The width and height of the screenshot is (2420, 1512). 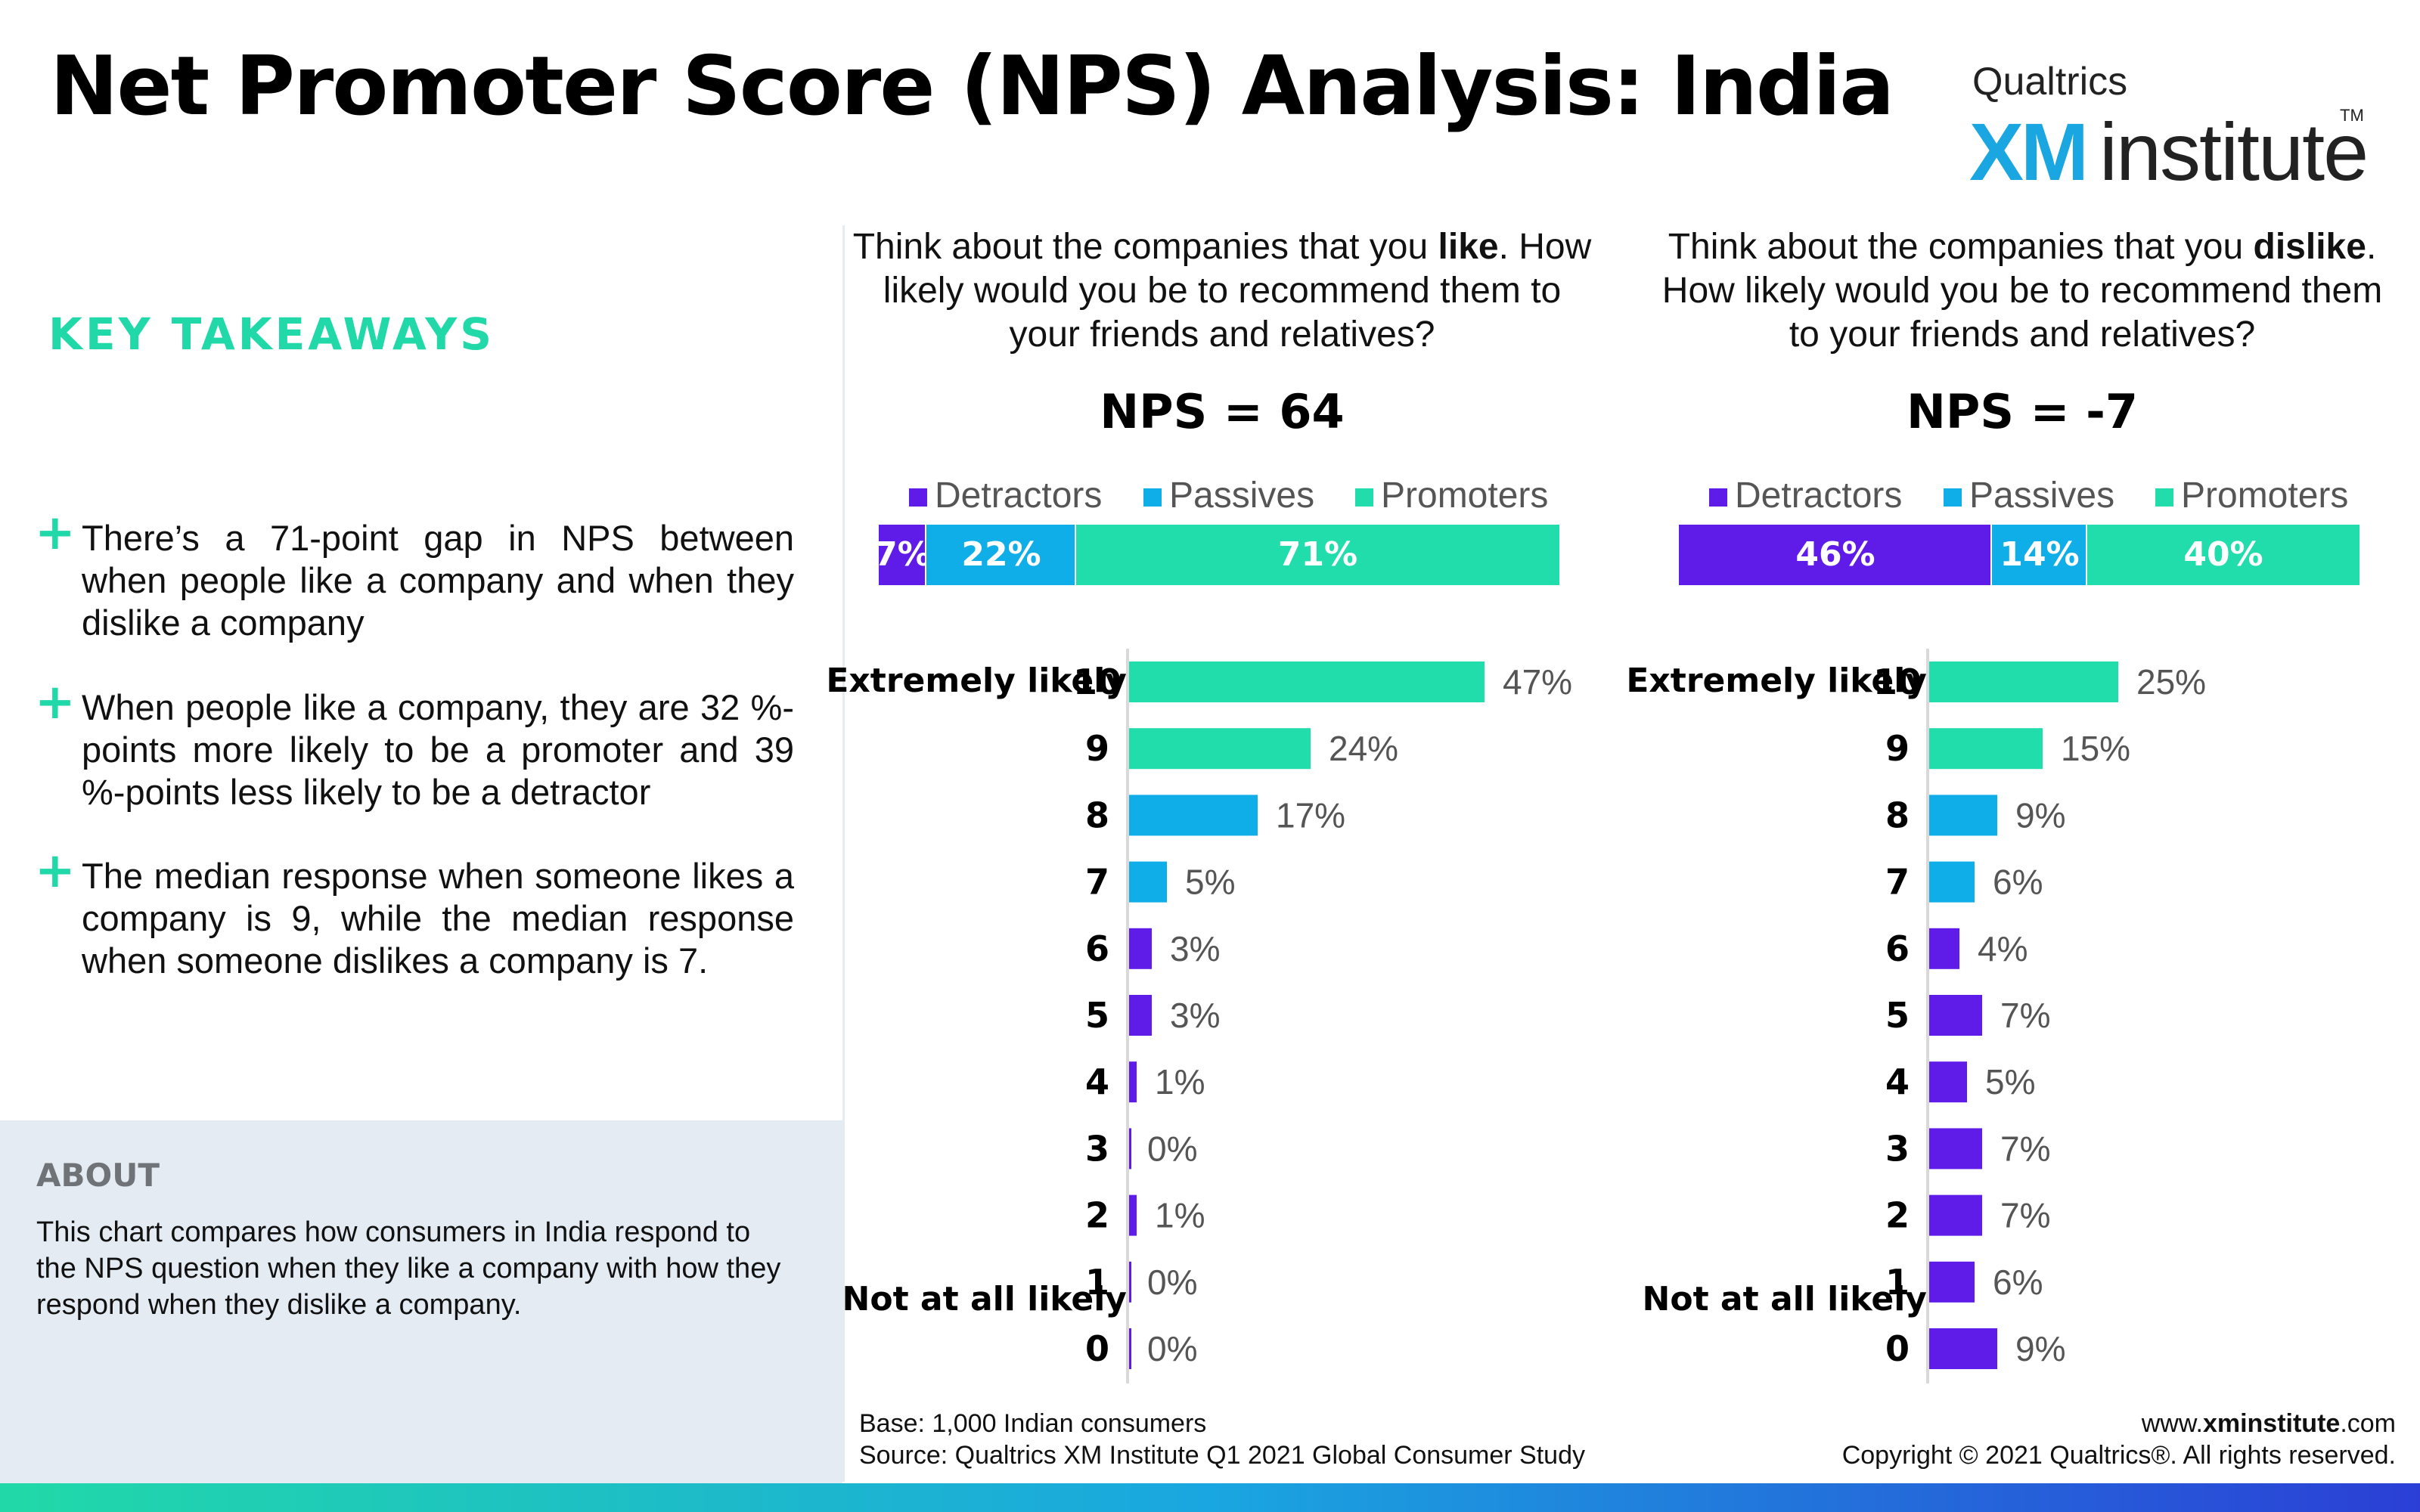 What do you see at coordinates (1897, 1348) in the screenshot?
I see `category-label-score-0: 0` at bounding box center [1897, 1348].